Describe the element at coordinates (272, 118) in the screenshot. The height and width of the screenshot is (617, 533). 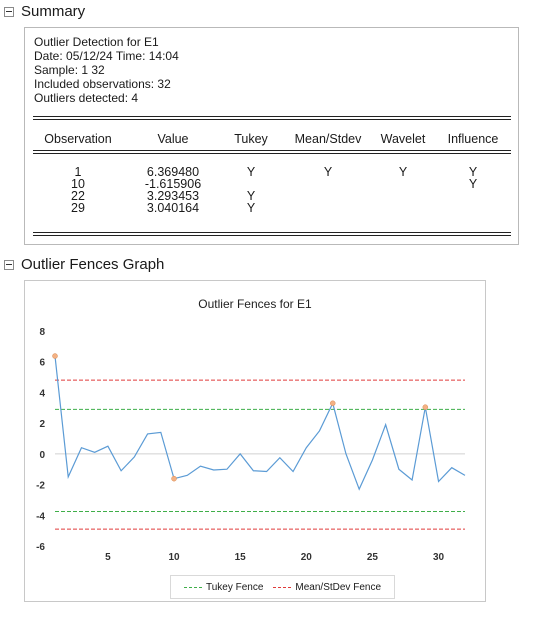
I see `table-top-rule` at that location.